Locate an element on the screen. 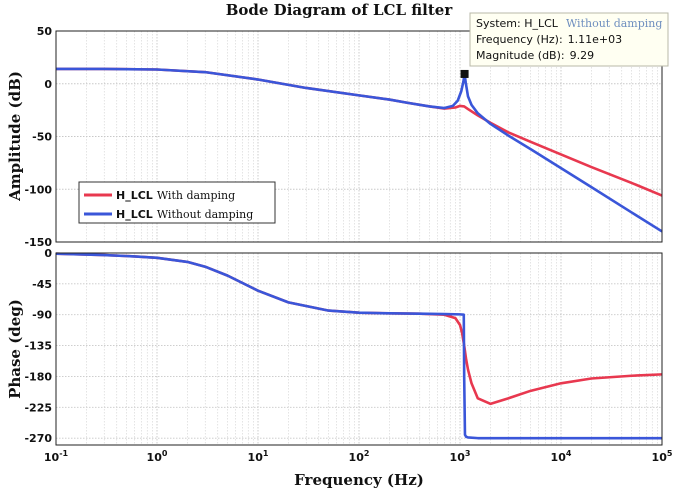 This screenshot has height=489, width=685. legend-series-desc: With damping is located at coordinates (196, 195).